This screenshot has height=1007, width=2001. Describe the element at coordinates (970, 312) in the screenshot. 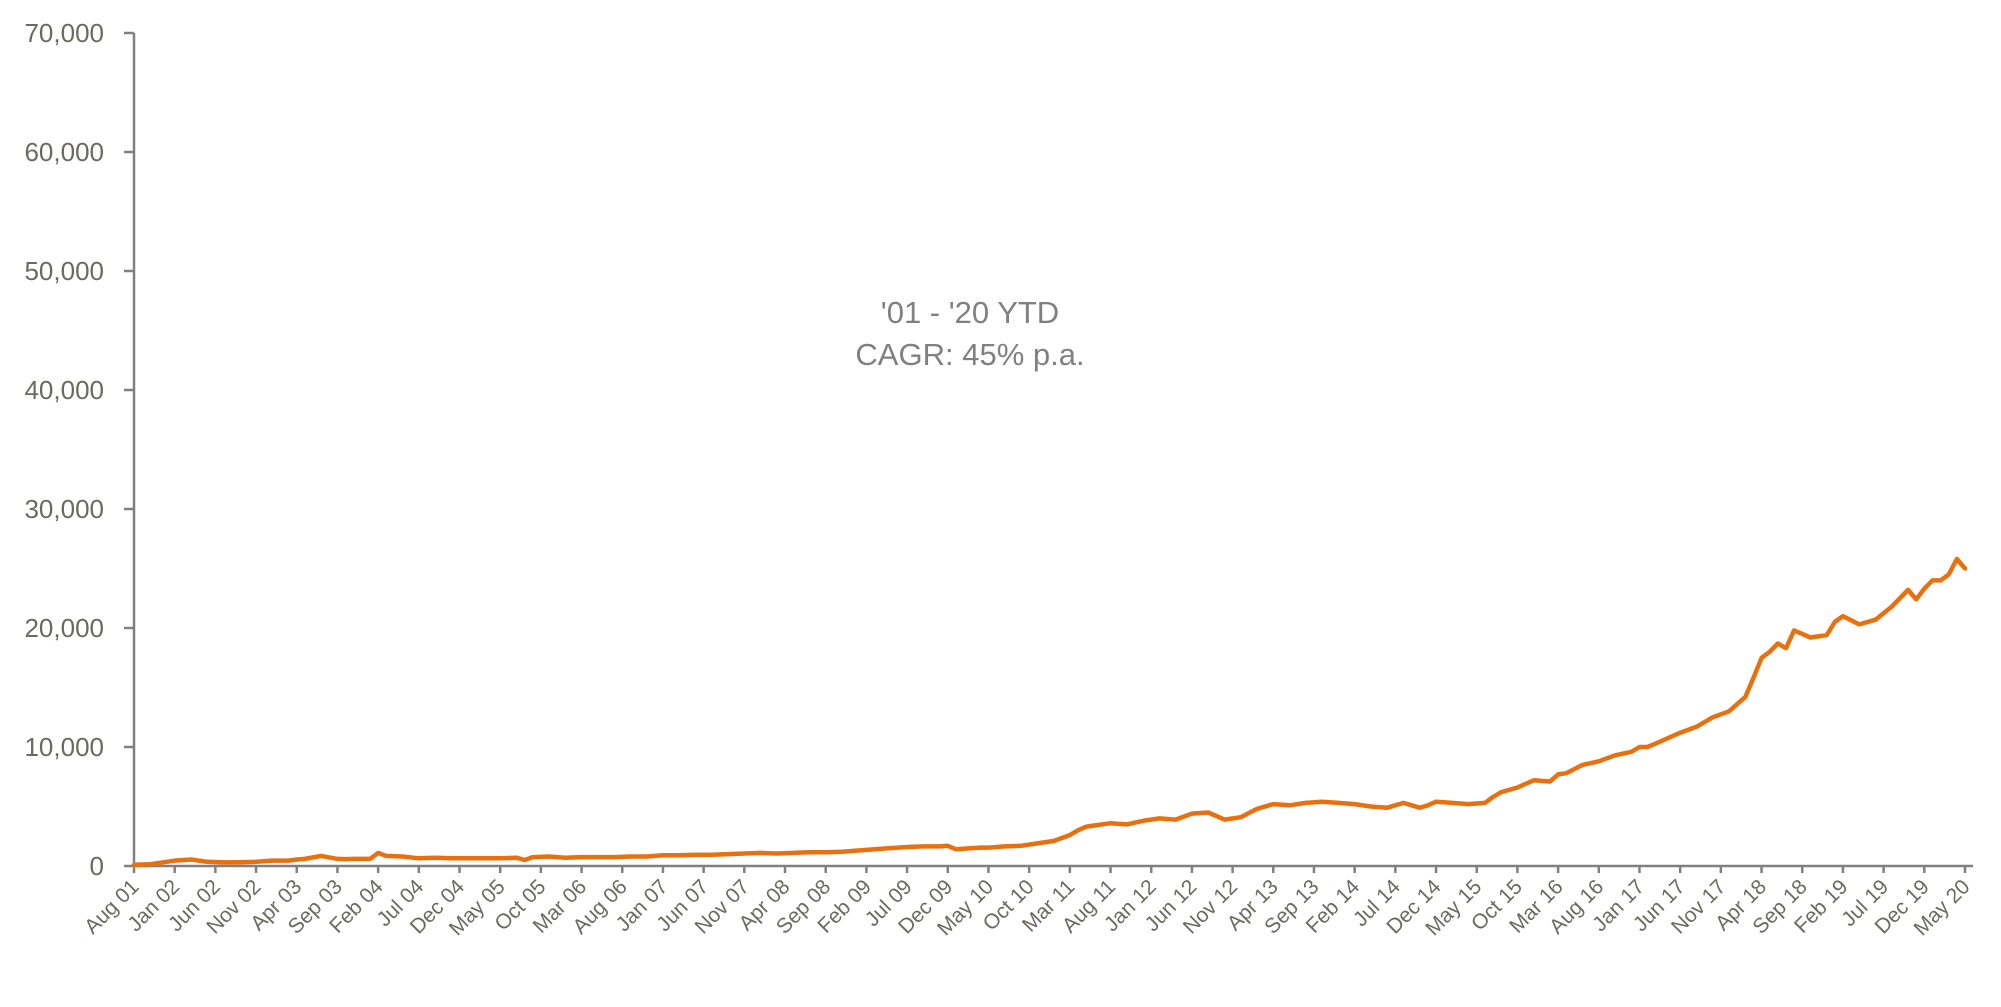

I see `annotation-period: '01 - '20 YTD` at that location.